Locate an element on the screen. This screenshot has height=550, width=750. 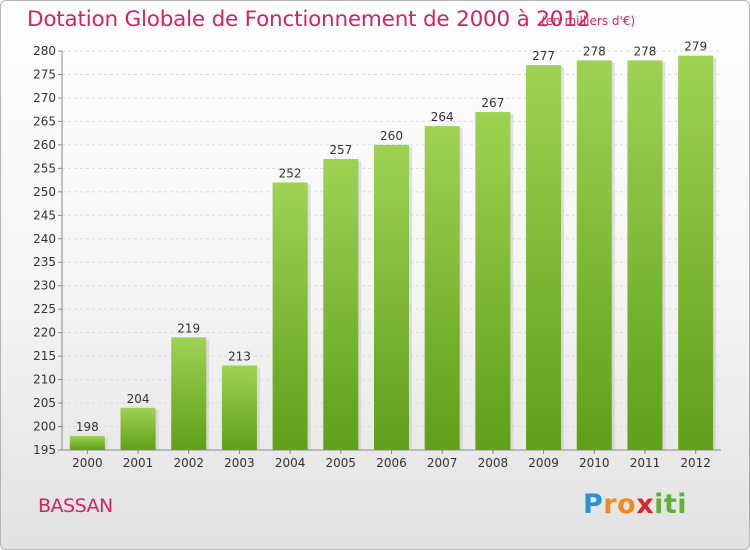
value-label: 213 is located at coordinates (239, 357).